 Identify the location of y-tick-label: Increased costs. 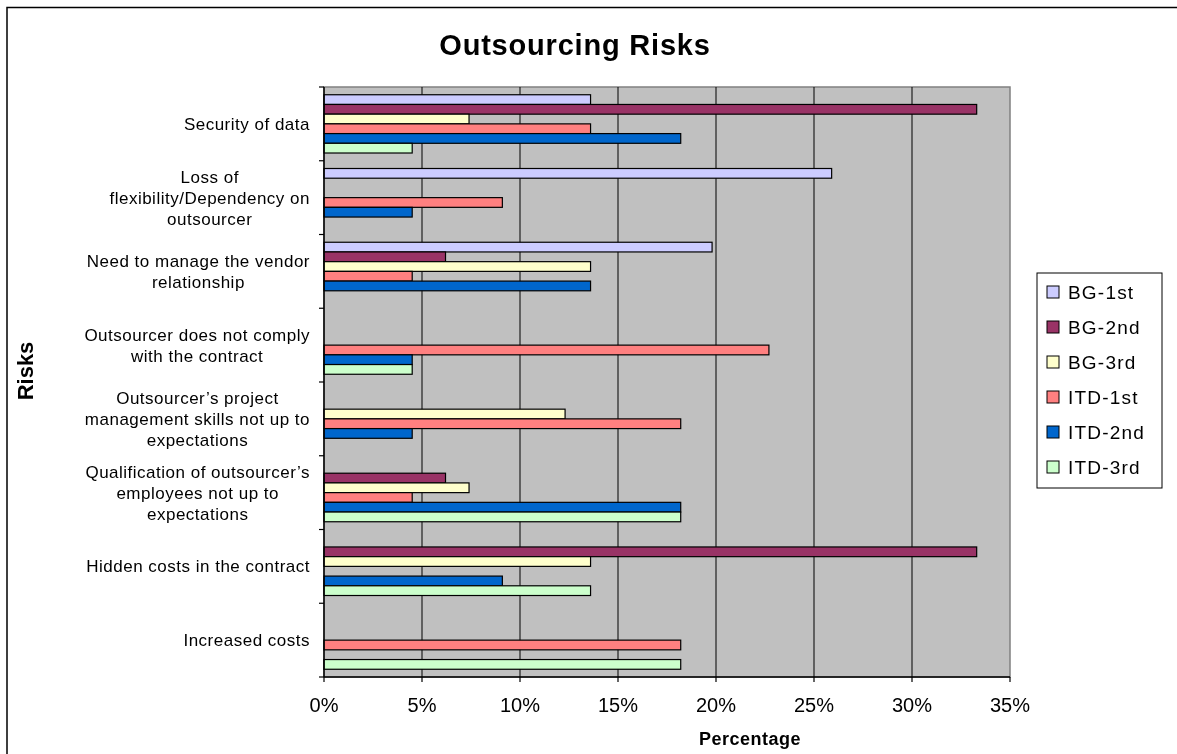
(246, 641).